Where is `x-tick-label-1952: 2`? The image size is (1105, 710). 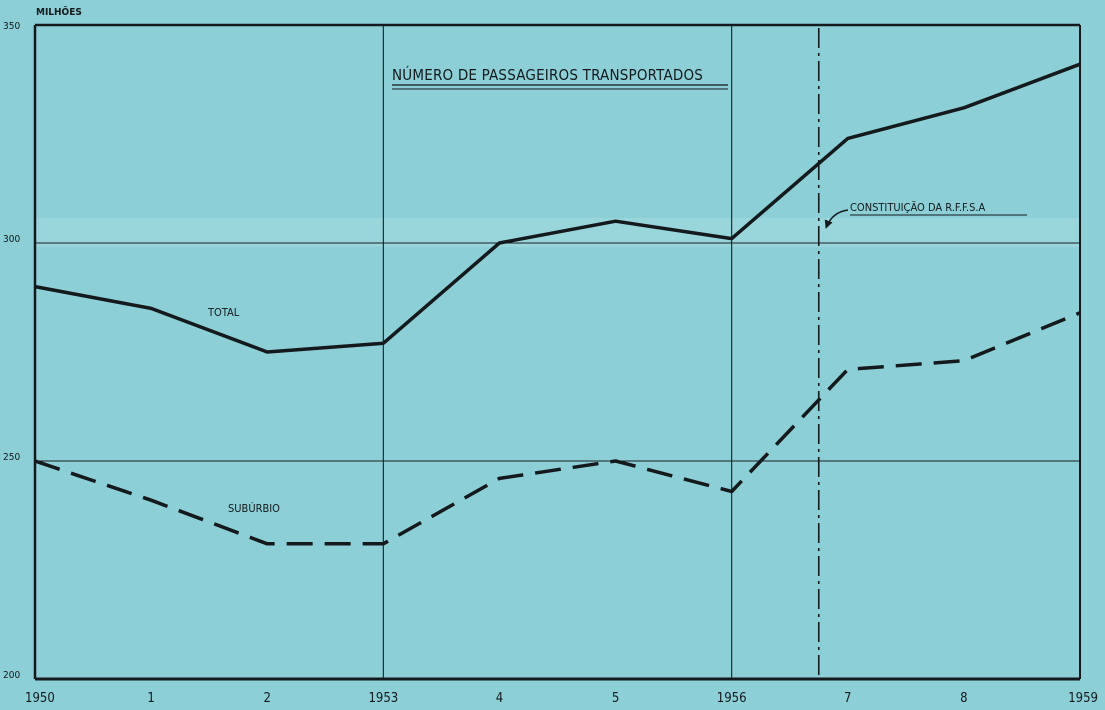
x-tick-label-1952: 2 is located at coordinates (266, 698).